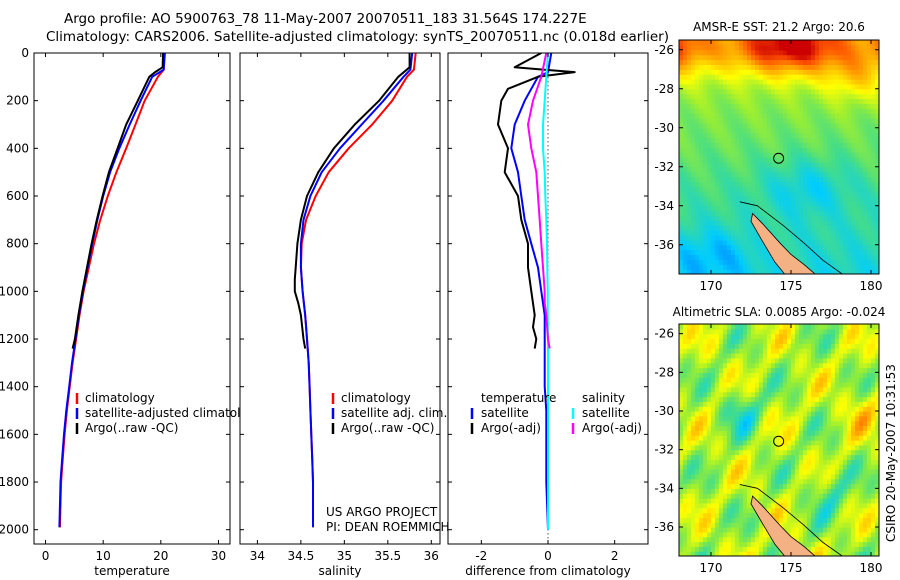 This screenshot has width=900, height=580. Describe the element at coordinates (17, 244) in the screenshot. I see `y-tick-label: 800` at that location.